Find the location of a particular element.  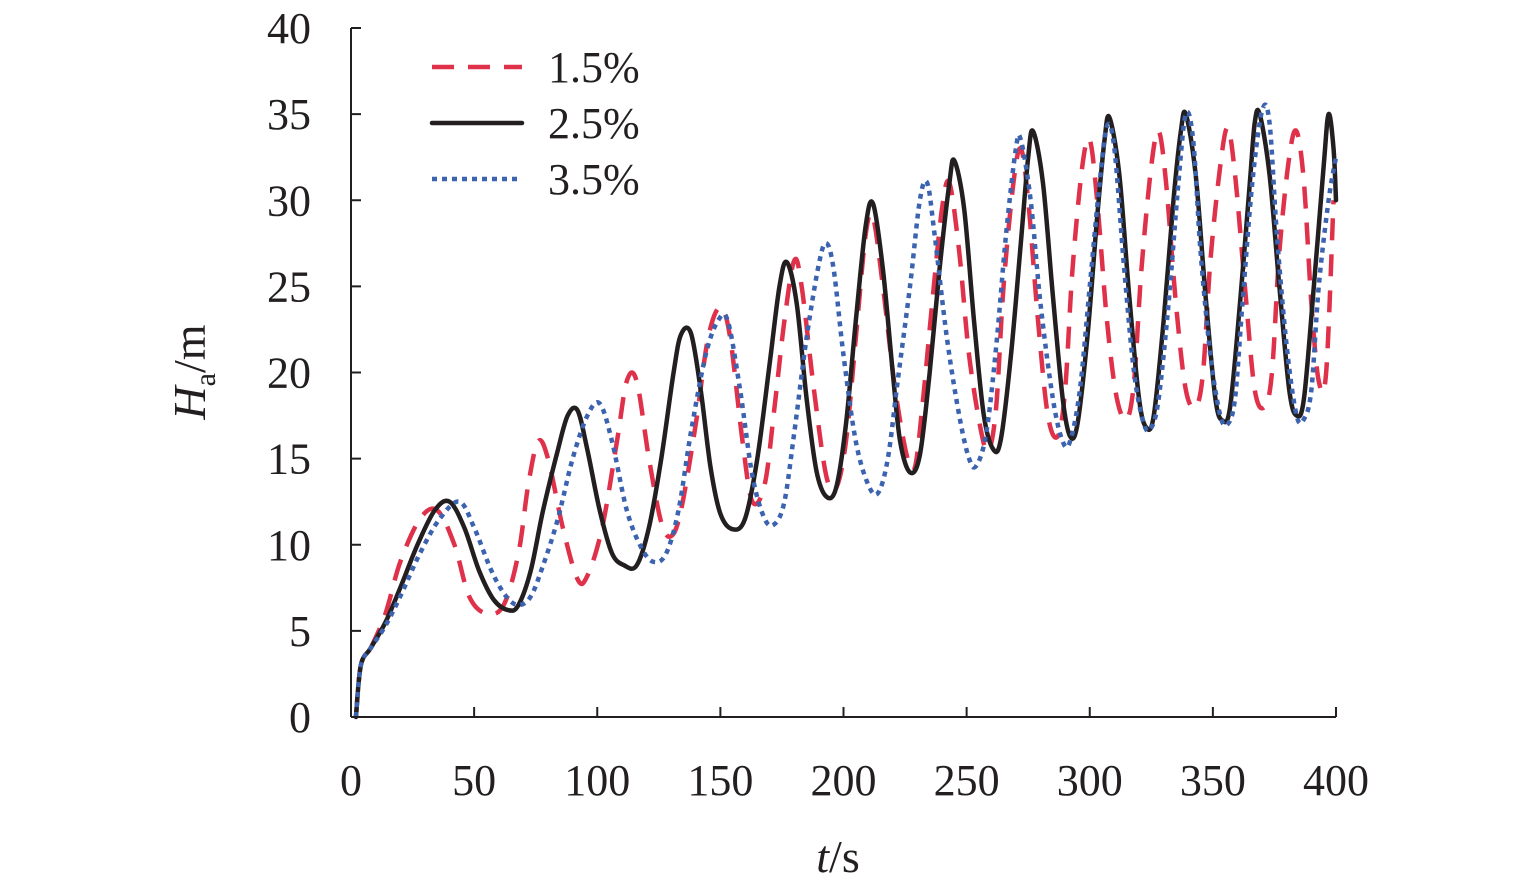

y-tick-label: 30 is located at coordinates (289, 200).